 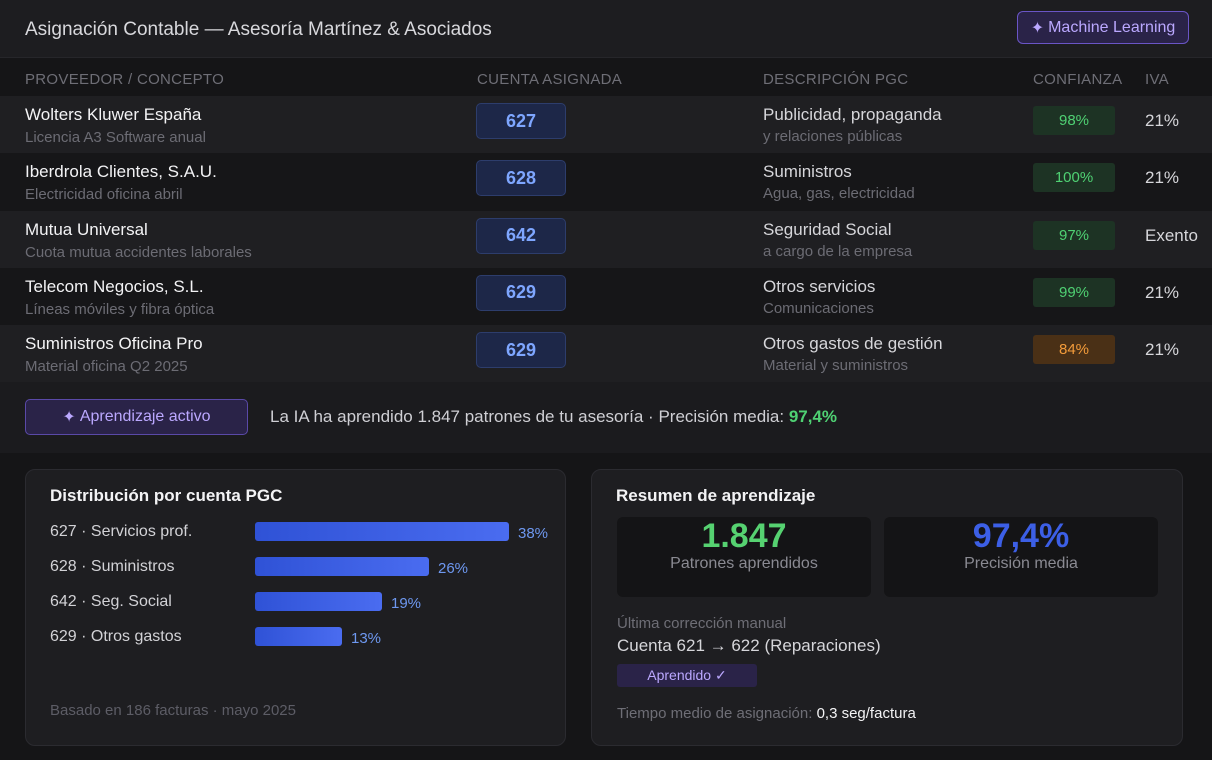 What do you see at coordinates (1074, 235) in the screenshot?
I see `confidence-badge: 97%` at bounding box center [1074, 235].